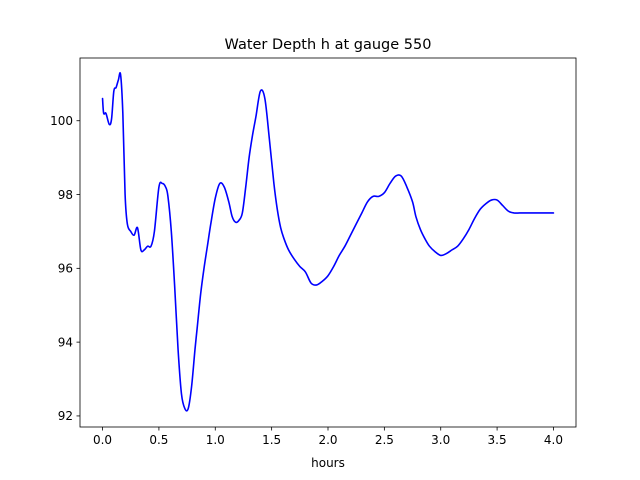  Describe the element at coordinates (65, 342) in the screenshot. I see `y-tick-label: 94` at that location.